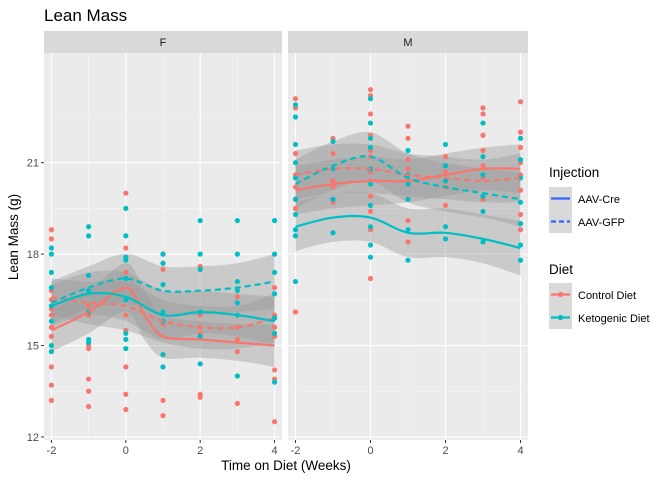 This screenshot has width=672, height=480. I want to click on x-tick-label: 4, so click(275, 451).